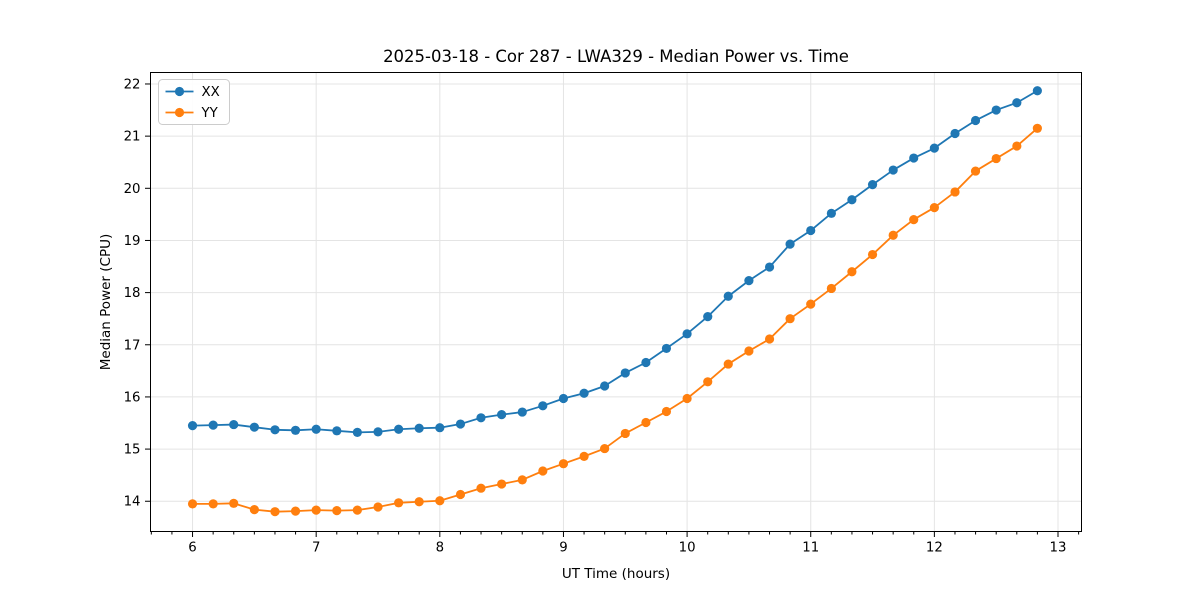 The width and height of the screenshot is (1200, 600). I want to click on legend-label: YY, so click(210, 113).